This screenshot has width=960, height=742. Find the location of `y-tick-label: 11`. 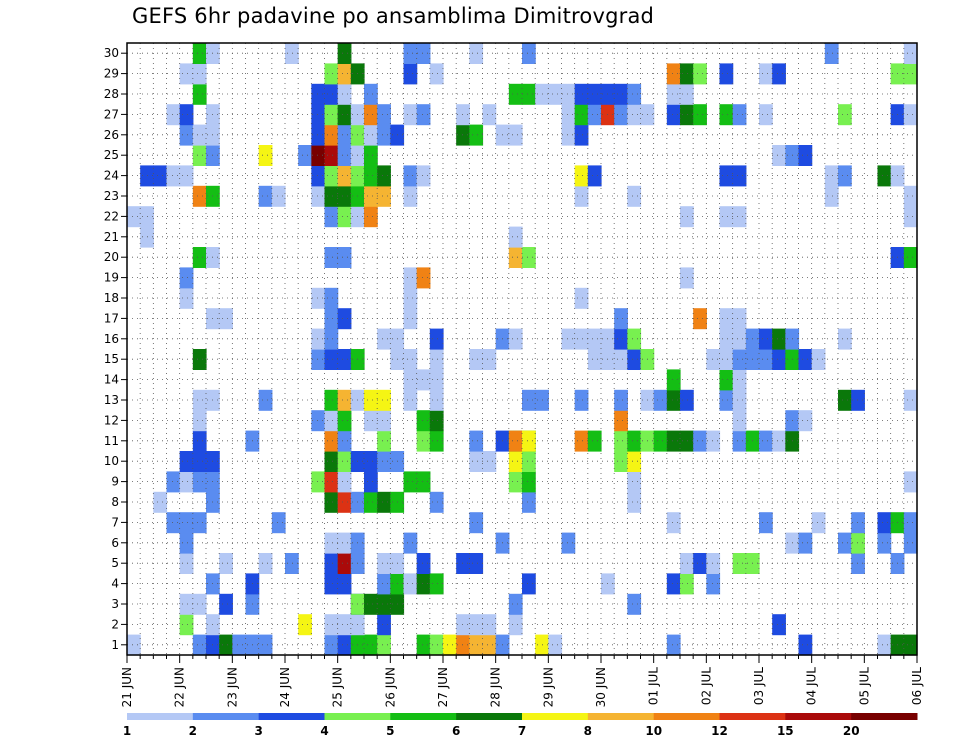

y-tick-label: 11 is located at coordinates (111, 441).